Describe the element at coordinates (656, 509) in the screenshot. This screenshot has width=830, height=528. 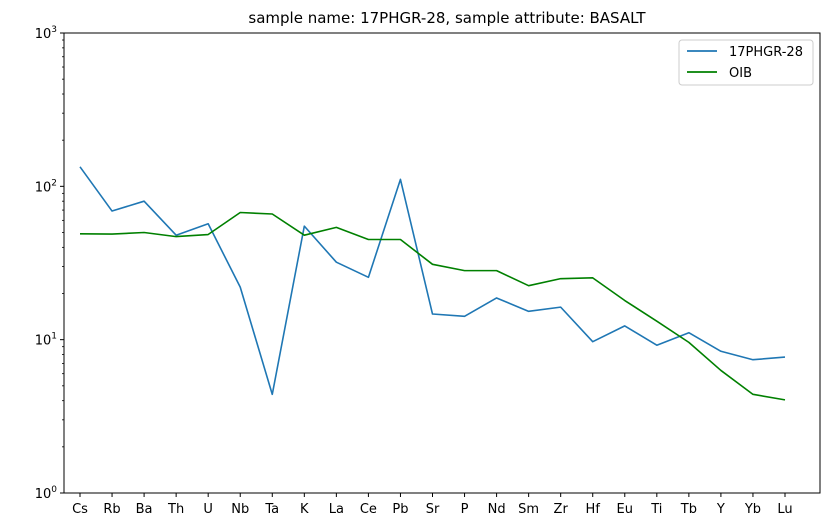
I see `x-tick-label: Ti` at that location.